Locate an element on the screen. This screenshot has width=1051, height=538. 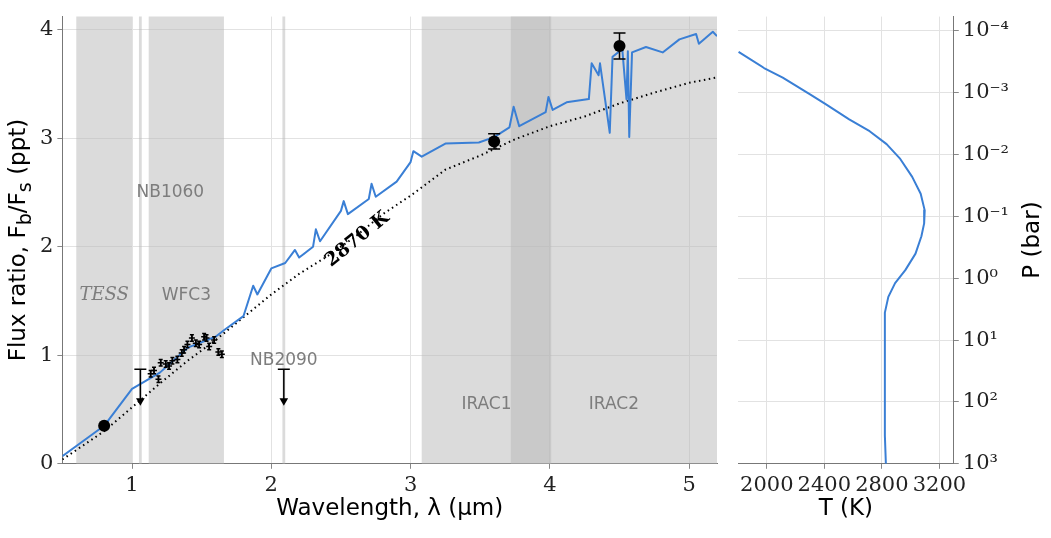
band-label: WFC3 is located at coordinates (186, 293).